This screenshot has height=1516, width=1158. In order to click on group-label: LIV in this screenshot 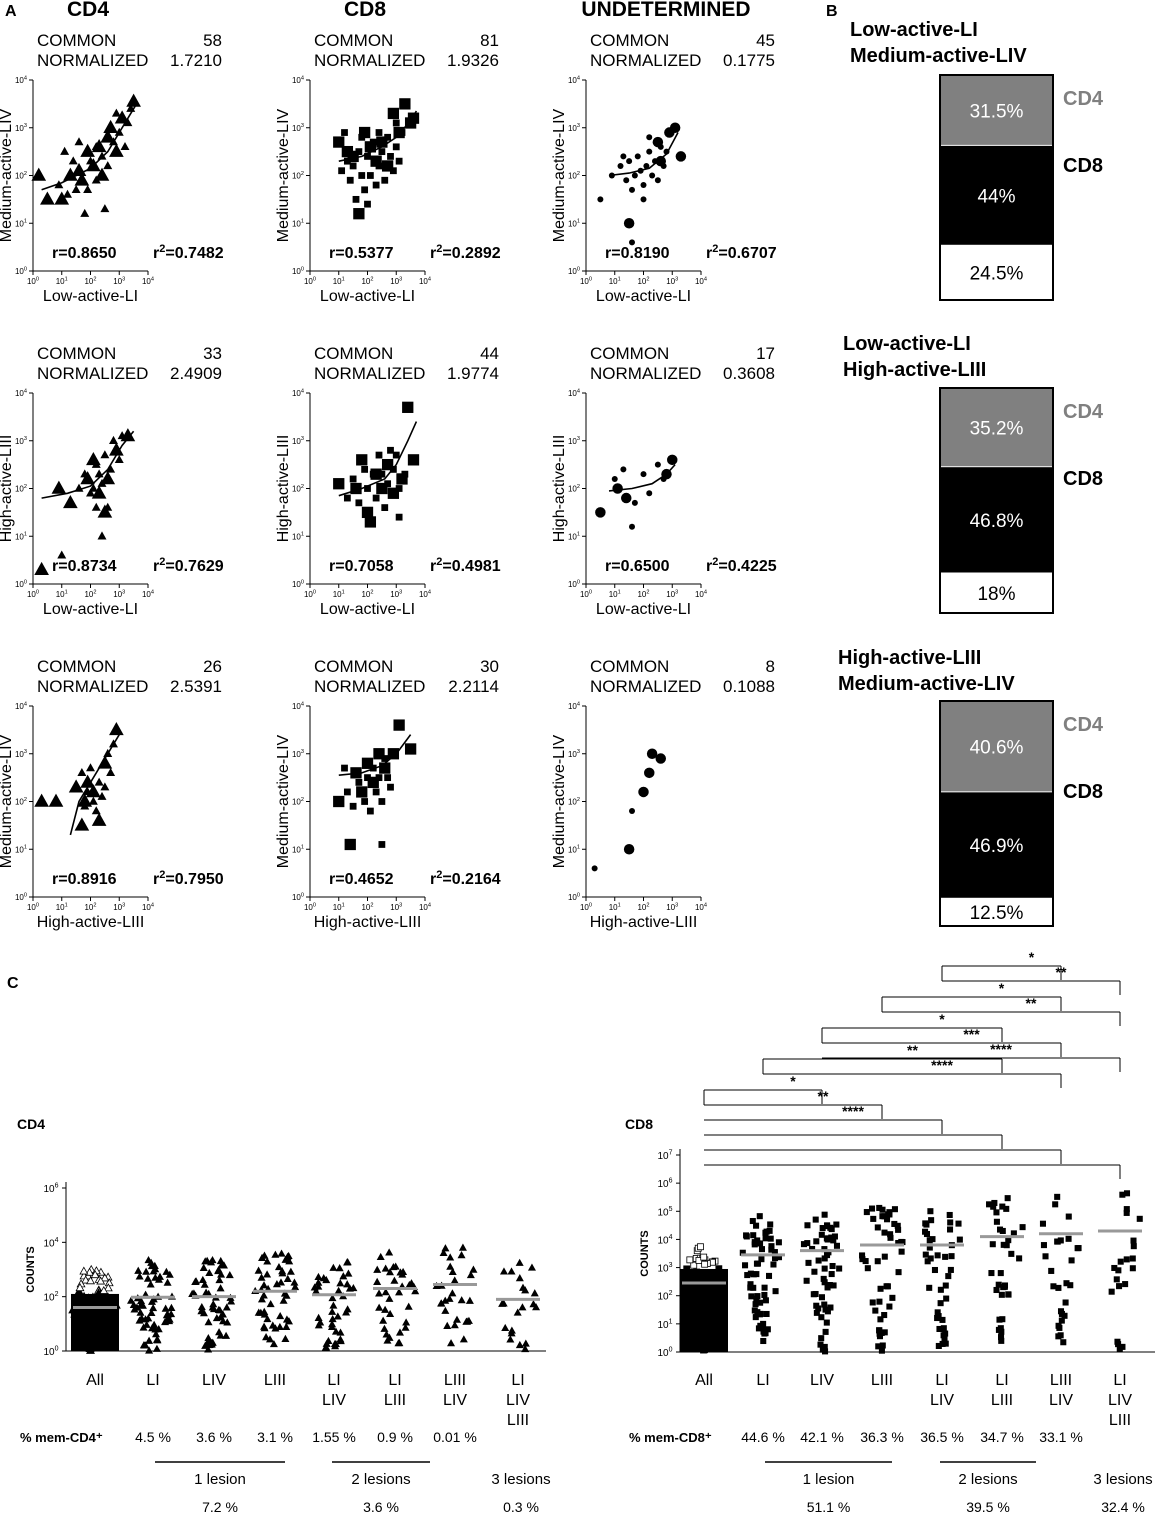, I will do `click(942, 1400)`.